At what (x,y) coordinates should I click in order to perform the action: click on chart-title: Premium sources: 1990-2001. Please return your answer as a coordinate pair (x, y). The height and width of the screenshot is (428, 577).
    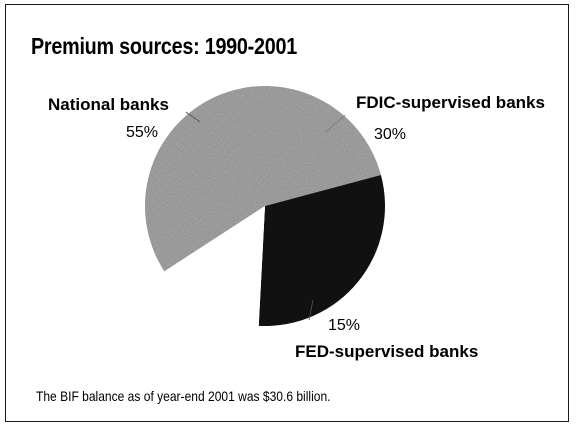
    Looking at the image, I should click on (164, 46).